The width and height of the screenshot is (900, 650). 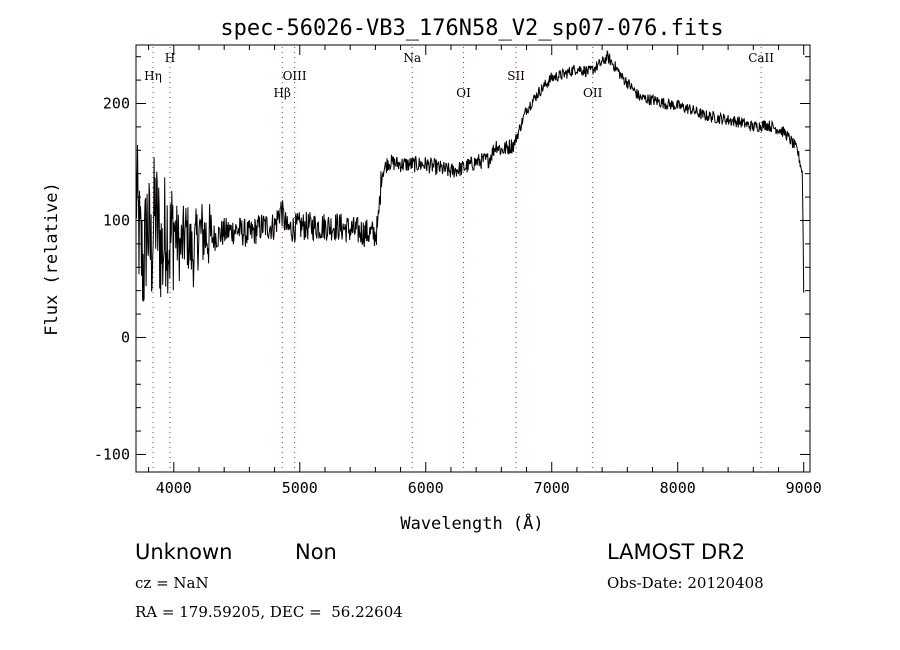 What do you see at coordinates (269, 612) in the screenshot?
I see `ra-dec: RA = 179.59205, DEC = 56.22604` at bounding box center [269, 612].